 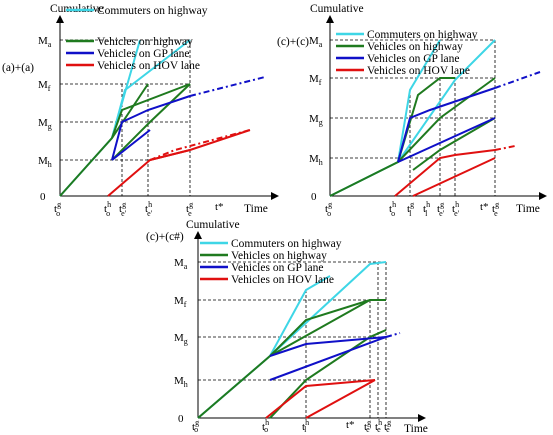 I want to click on panel-a-gp-curve, so click(x=151, y=128).